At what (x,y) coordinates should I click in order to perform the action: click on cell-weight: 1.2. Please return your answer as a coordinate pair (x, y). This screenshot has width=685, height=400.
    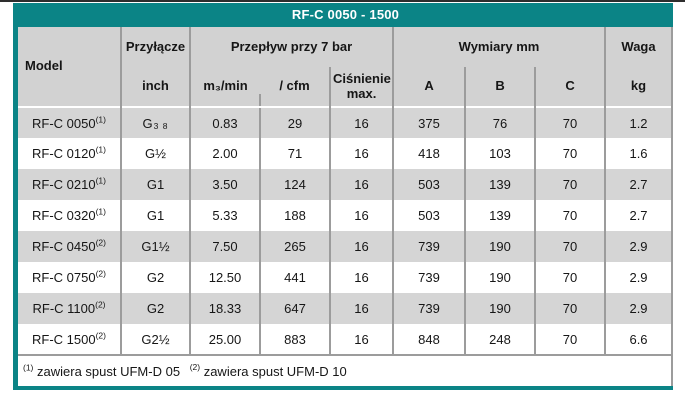
    Looking at the image, I should click on (638, 122).